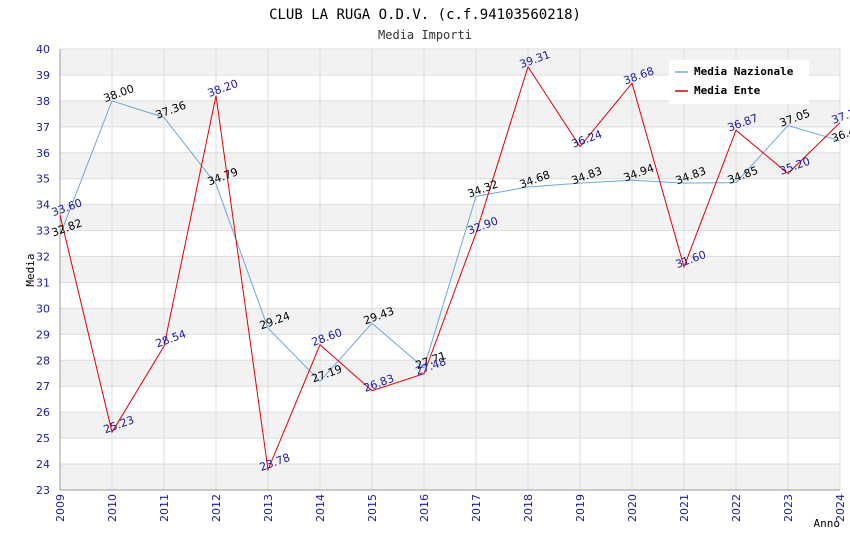 The width and height of the screenshot is (850, 550). Describe the element at coordinates (632, 508) in the screenshot. I see `x-tick-label: 2020` at that location.